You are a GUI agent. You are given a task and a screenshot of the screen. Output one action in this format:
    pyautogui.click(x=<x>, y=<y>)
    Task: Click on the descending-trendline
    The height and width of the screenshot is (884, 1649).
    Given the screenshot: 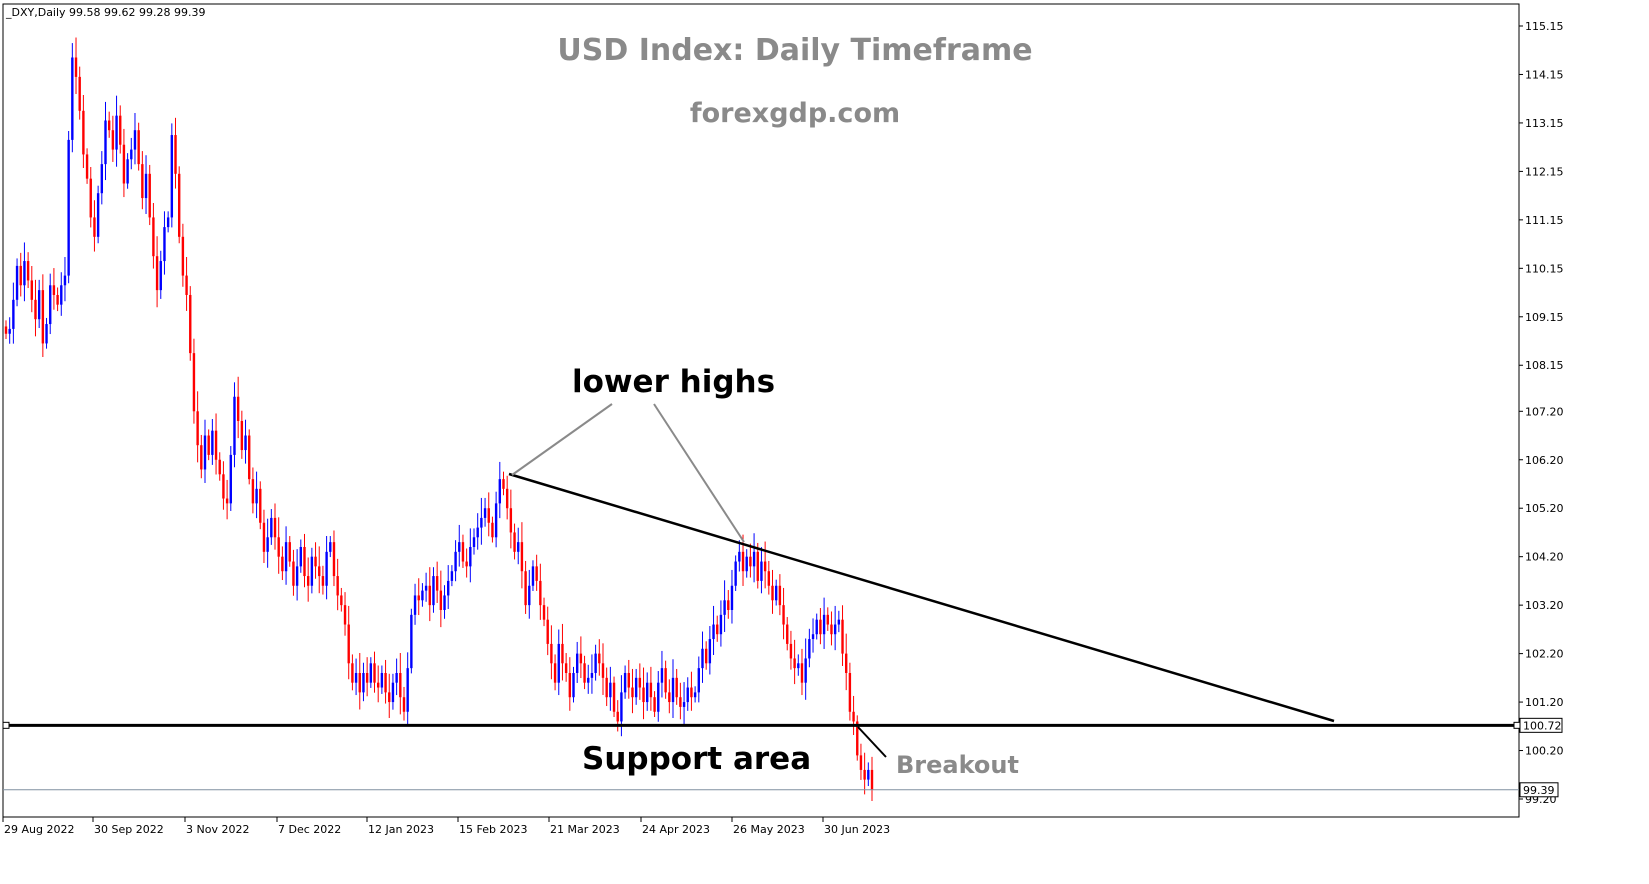 What is the action you would take?
    pyautogui.click(x=921, y=597)
    